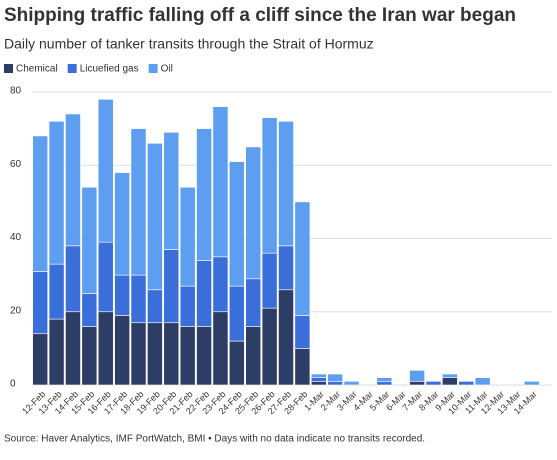  Describe the element at coordinates (37, 69) in the screenshot. I see `legend-label: Chemical` at that location.